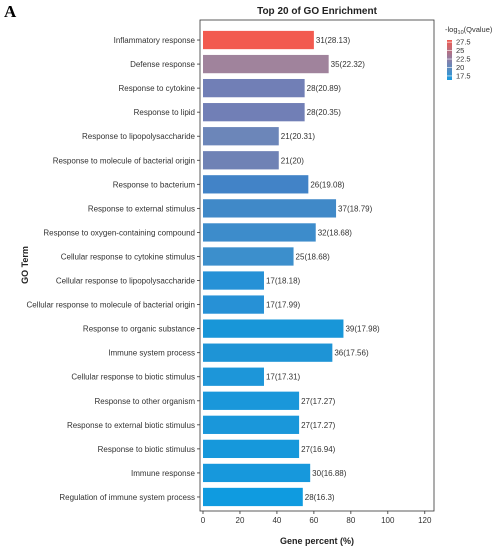  What do you see at coordinates (127, 497) in the screenshot?
I see `category-label: Regulation of immune system process` at bounding box center [127, 497].